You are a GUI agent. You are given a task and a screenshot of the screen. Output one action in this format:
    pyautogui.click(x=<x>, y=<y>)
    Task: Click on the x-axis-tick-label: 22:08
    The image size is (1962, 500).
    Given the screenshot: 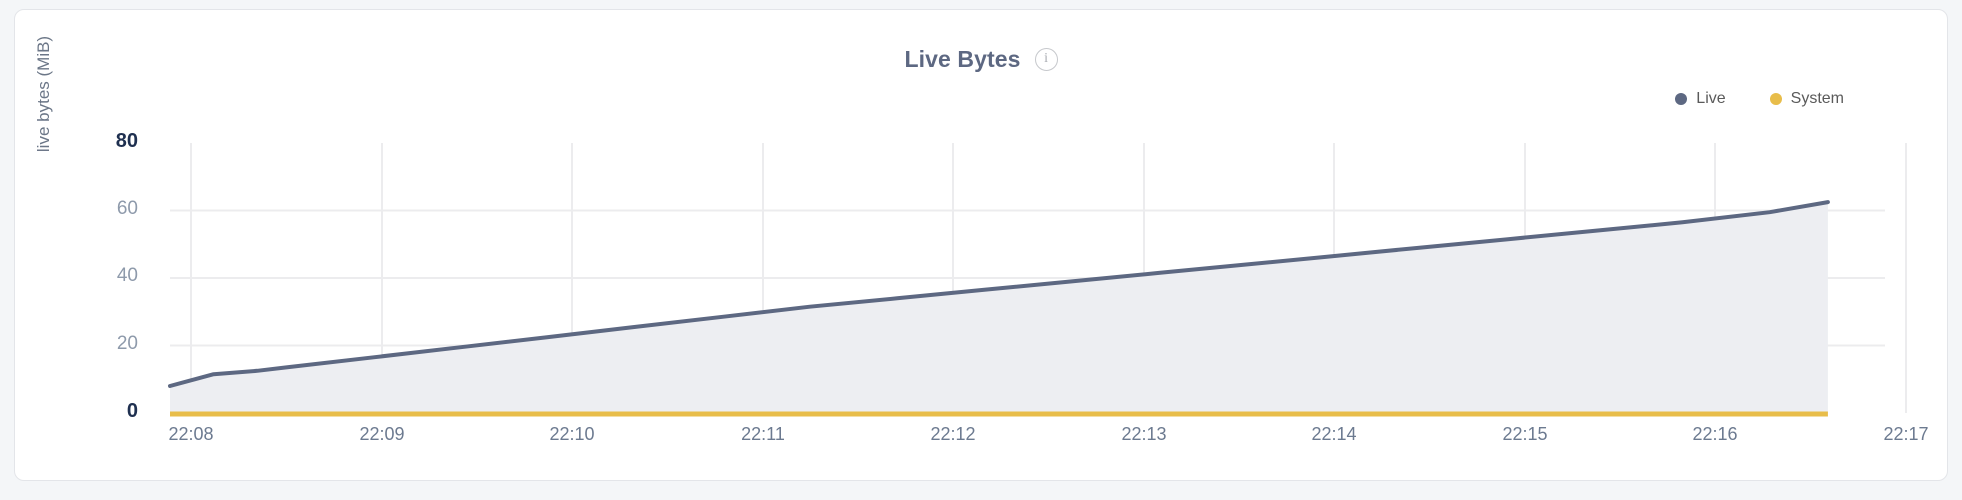 What is the action you would take?
    pyautogui.click(x=191, y=434)
    